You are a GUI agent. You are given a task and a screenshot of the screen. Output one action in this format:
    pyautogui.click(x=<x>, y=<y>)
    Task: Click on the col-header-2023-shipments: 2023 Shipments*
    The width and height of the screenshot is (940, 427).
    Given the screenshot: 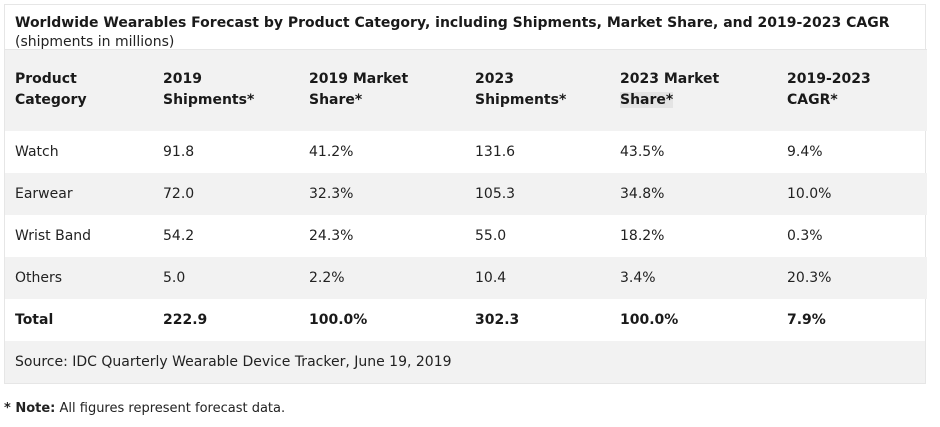 What is the action you would take?
    pyautogui.click(x=537, y=90)
    